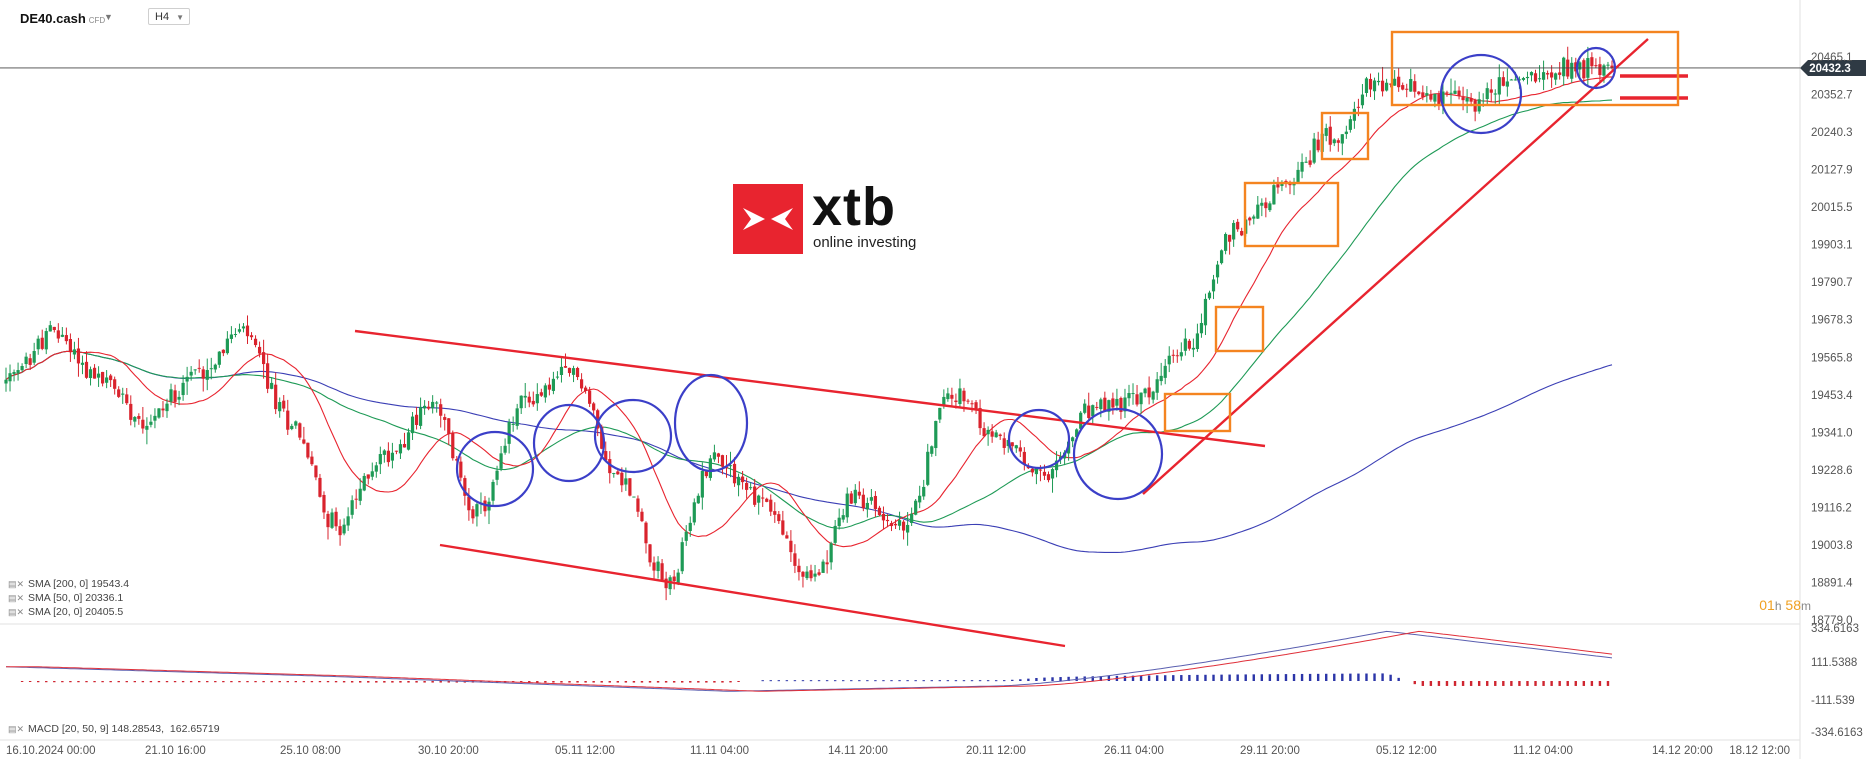 The width and height of the screenshot is (1866, 759). I want to click on timeframe-selector: H4 ▼, so click(169, 16).